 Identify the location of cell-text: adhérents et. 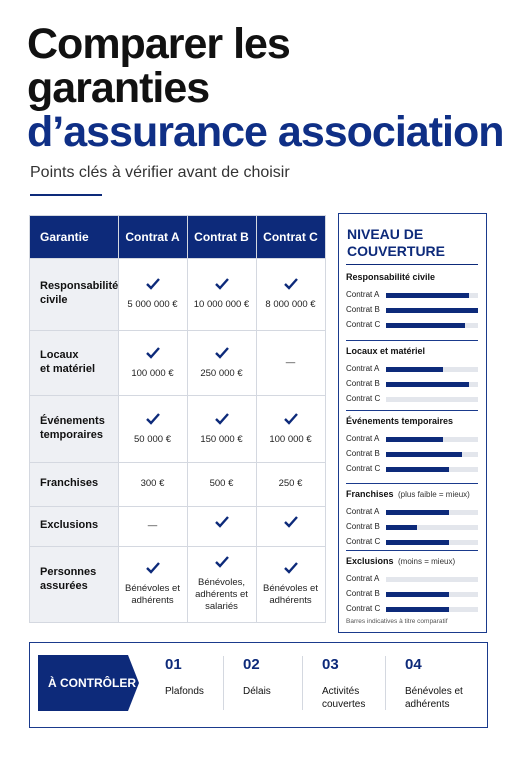
(221, 594).